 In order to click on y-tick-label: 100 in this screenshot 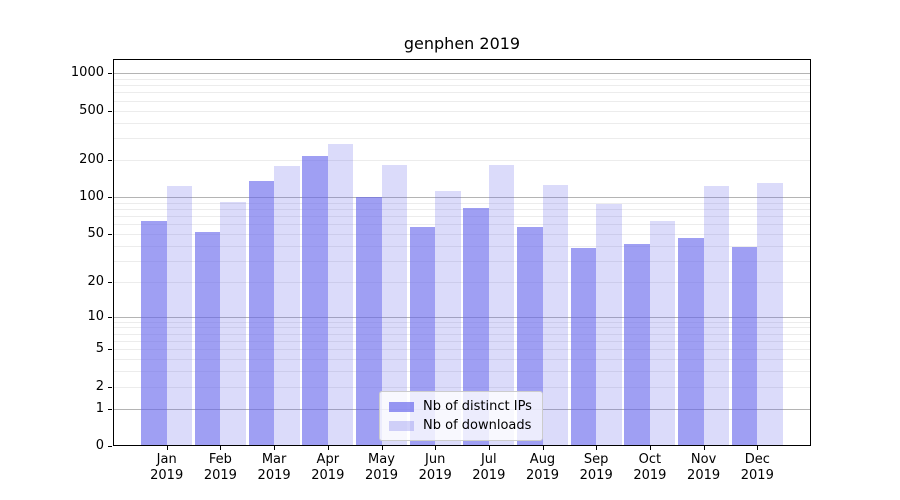, I will do `click(91, 196)`.